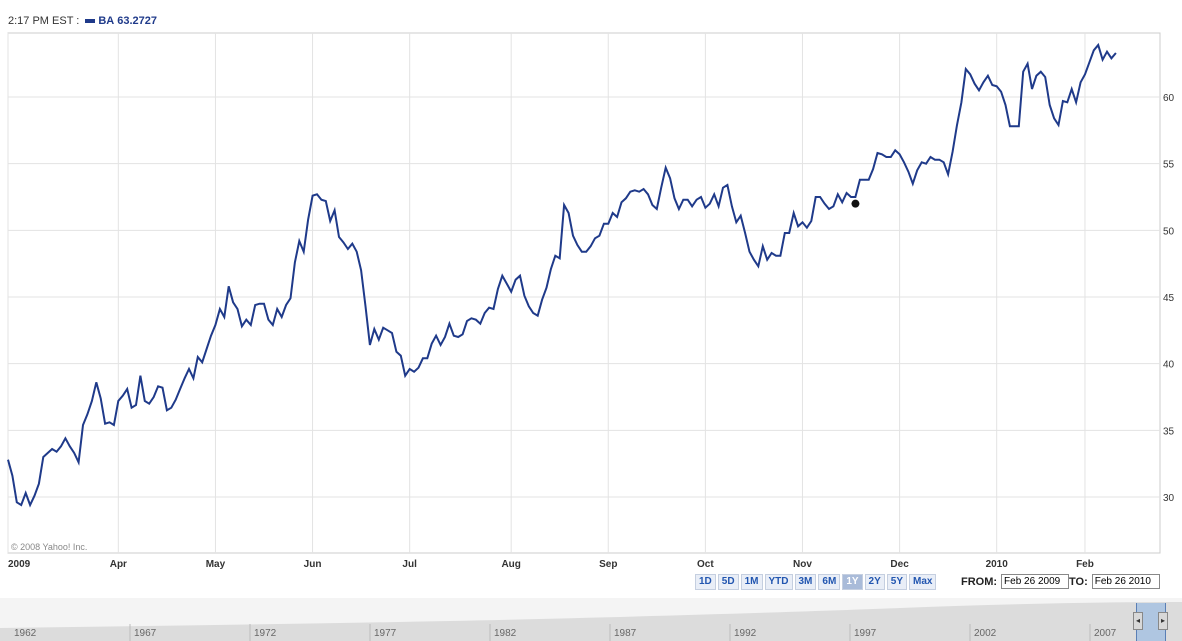 The width and height of the screenshot is (1182, 641). What do you see at coordinates (625, 633) in the screenshot?
I see `scrubber-year-label: 1987` at bounding box center [625, 633].